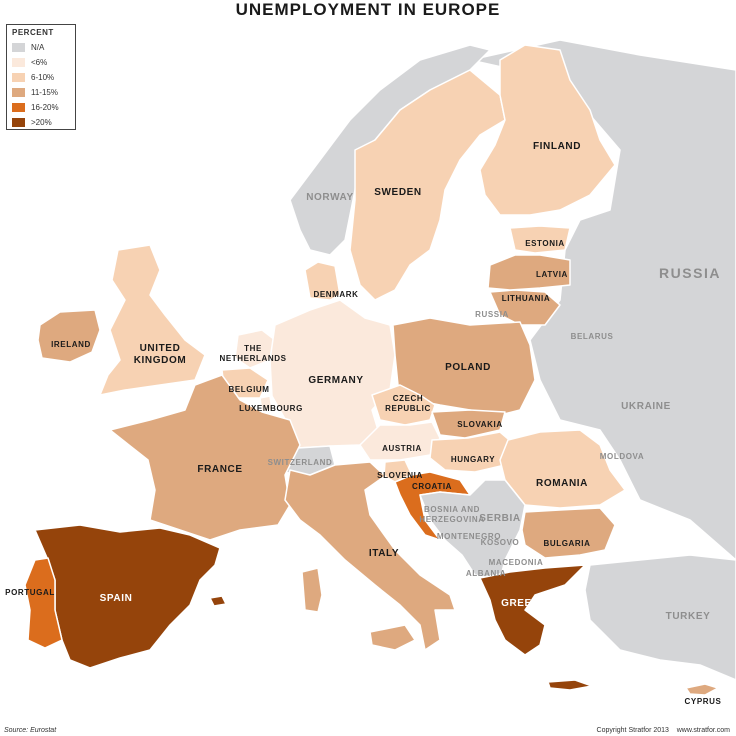 This screenshot has height=736, width=736. Describe the element at coordinates (703, 730) in the screenshot. I see `website-text: www.stratfor.com` at that location.